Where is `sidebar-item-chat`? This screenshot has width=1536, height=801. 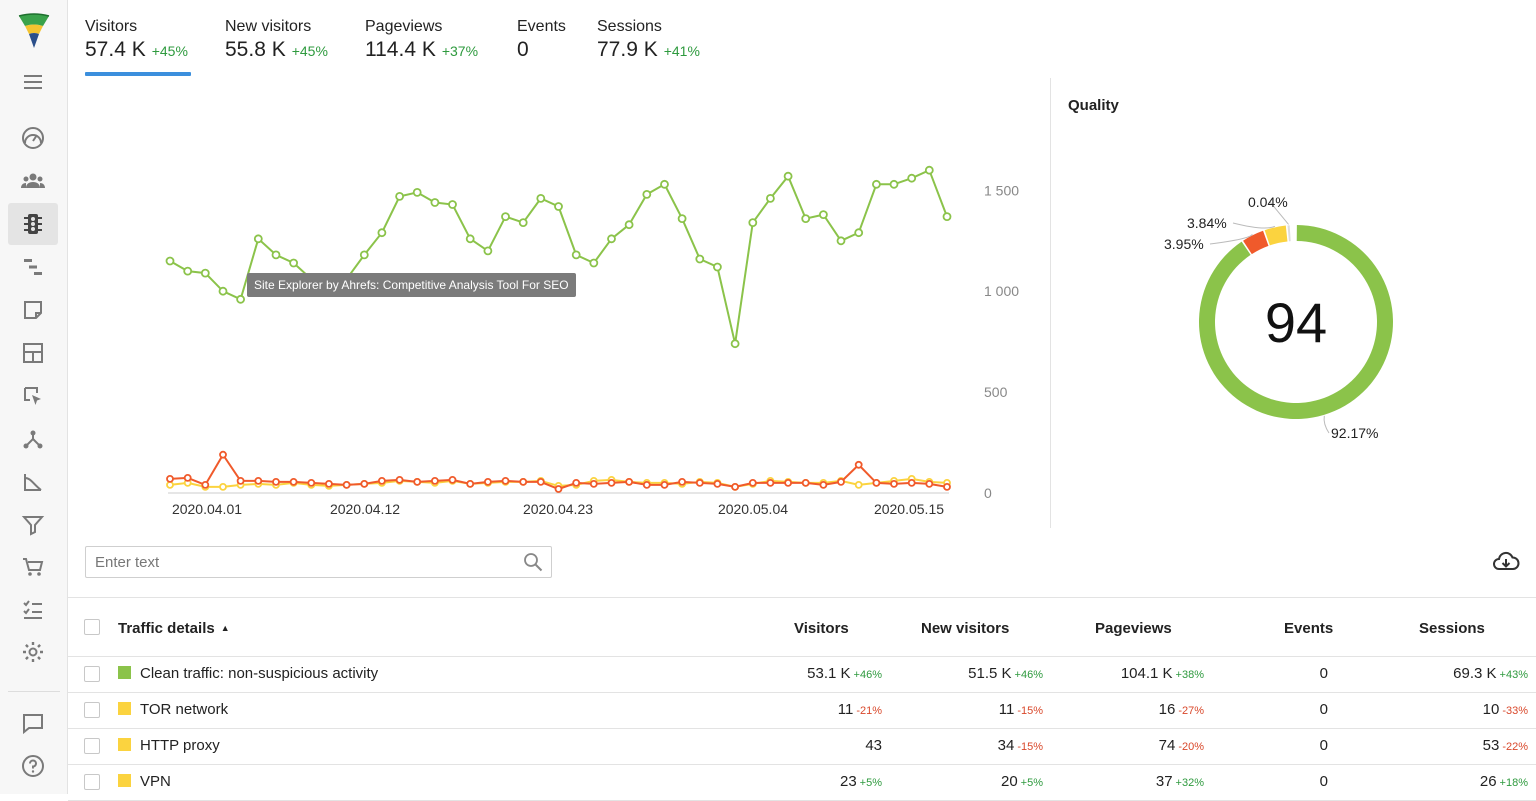 sidebar-item-chat is located at coordinates (33, 723).